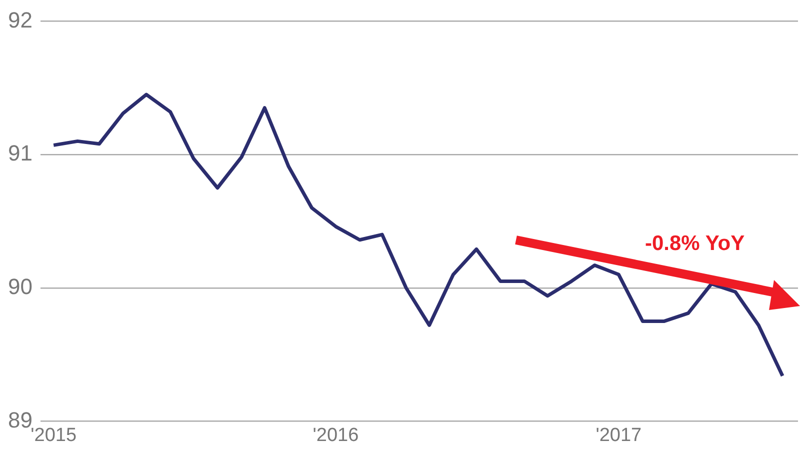 This screenshot has height=450, width=800. What do you see at coordinates (20, 153) in the screenshot?
I see `y-tick-label: 91` at bounding box center [20, 153].